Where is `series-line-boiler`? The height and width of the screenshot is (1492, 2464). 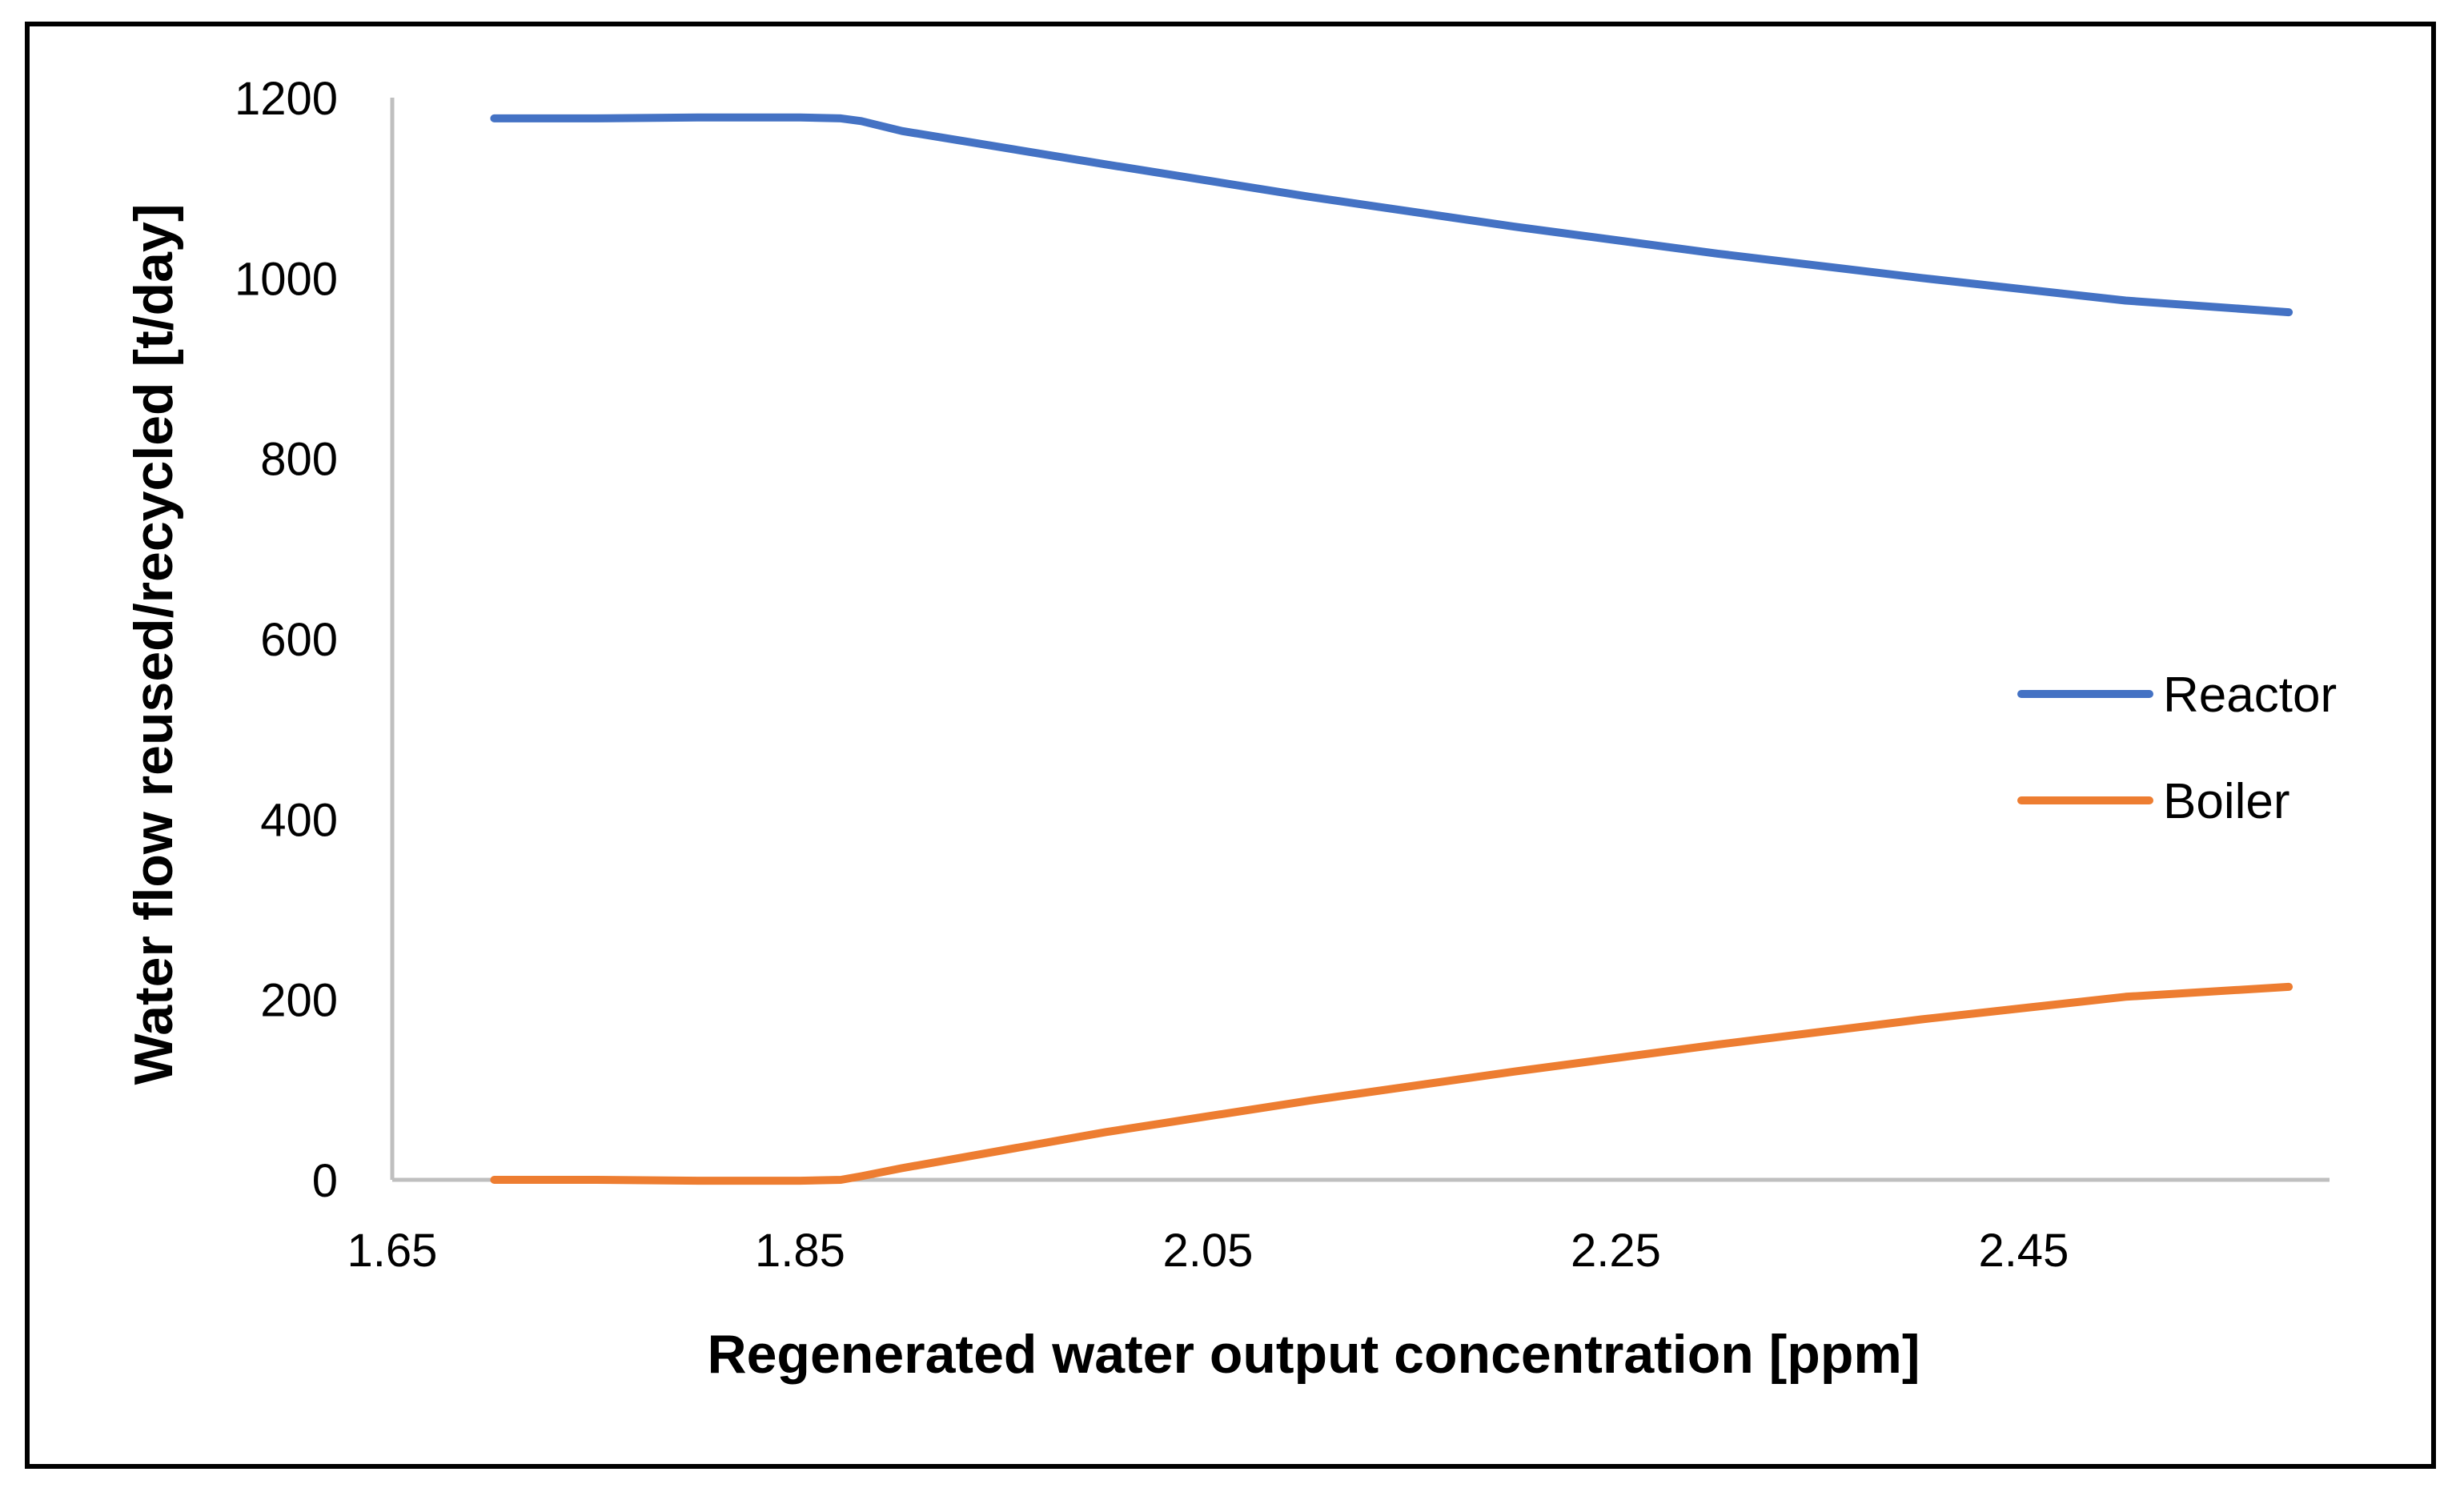 series-line-boiler is located at coordinates (1391, 1083).